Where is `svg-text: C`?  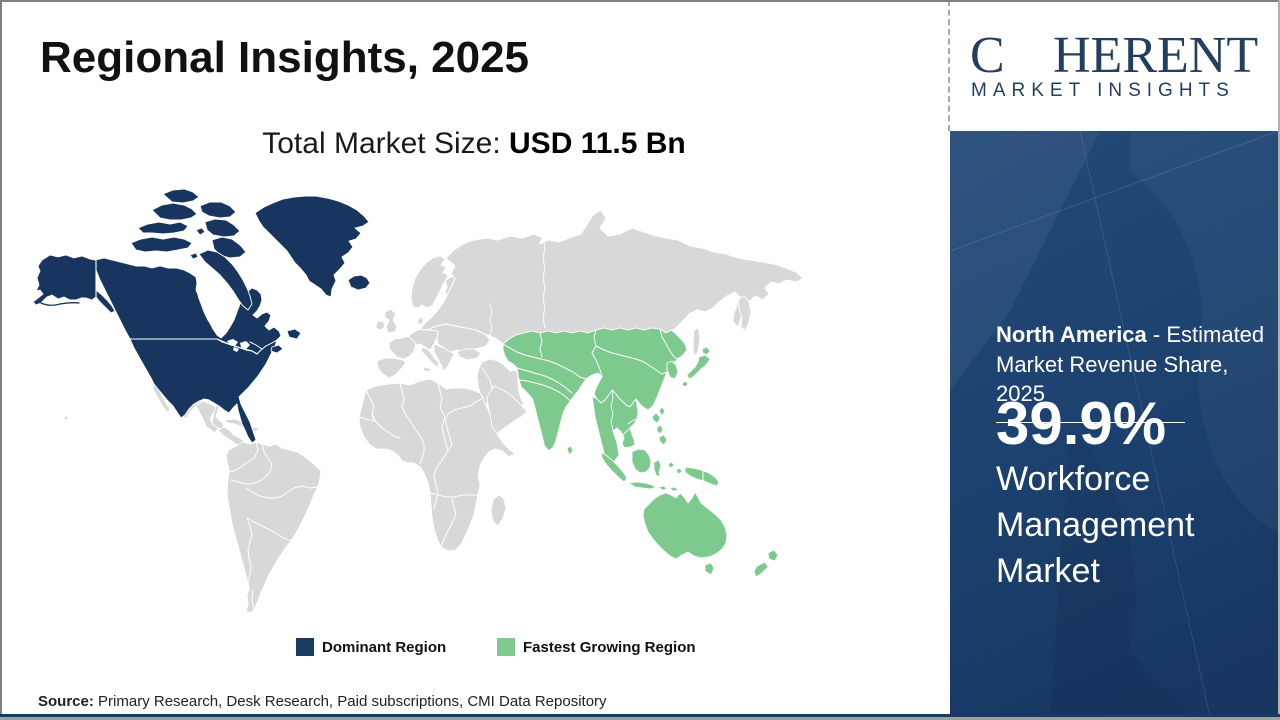
svg-text: C is located at coordinates (987, 55).